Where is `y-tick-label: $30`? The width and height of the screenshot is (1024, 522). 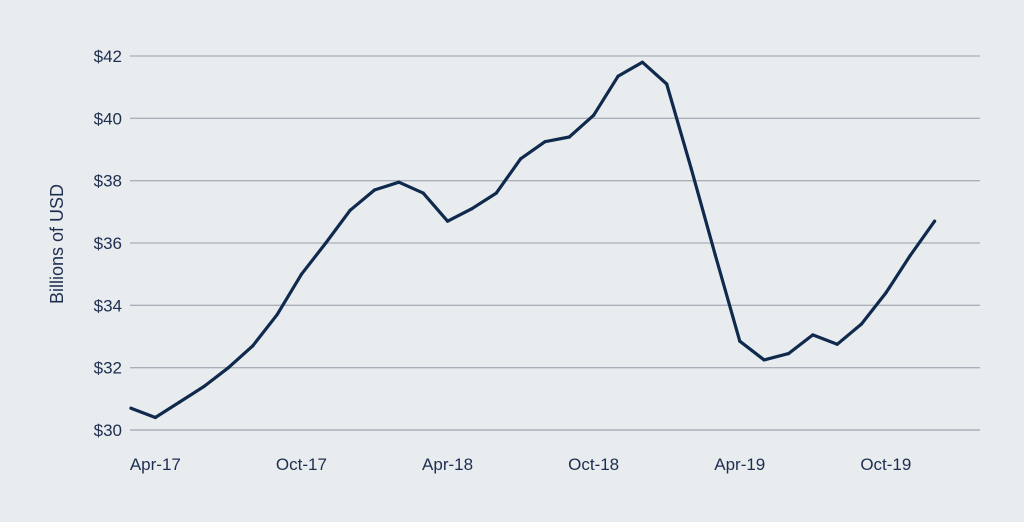
y-tick-label: $30 is located at coordinates (108, 430).